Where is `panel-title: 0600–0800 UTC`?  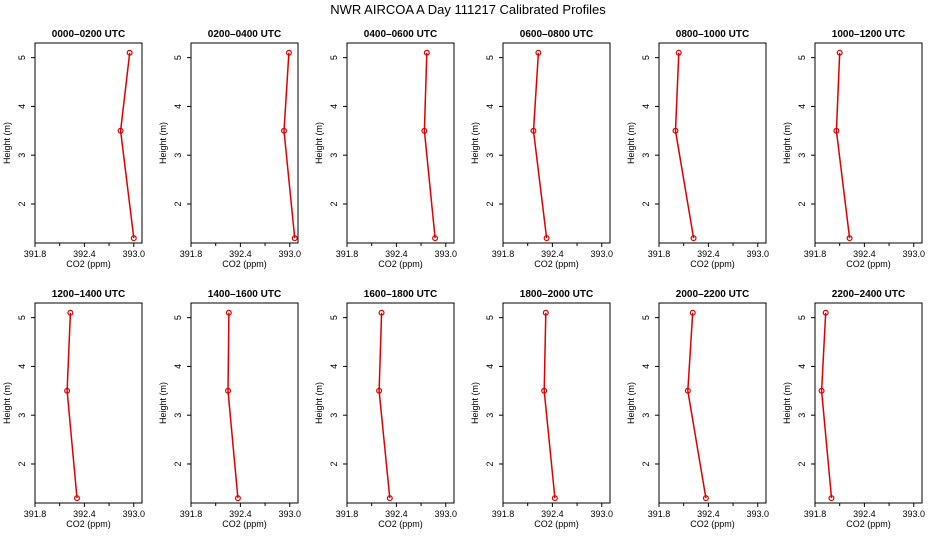
panel-title: 0600–0800 UTC is located at coordinates (556, 34).